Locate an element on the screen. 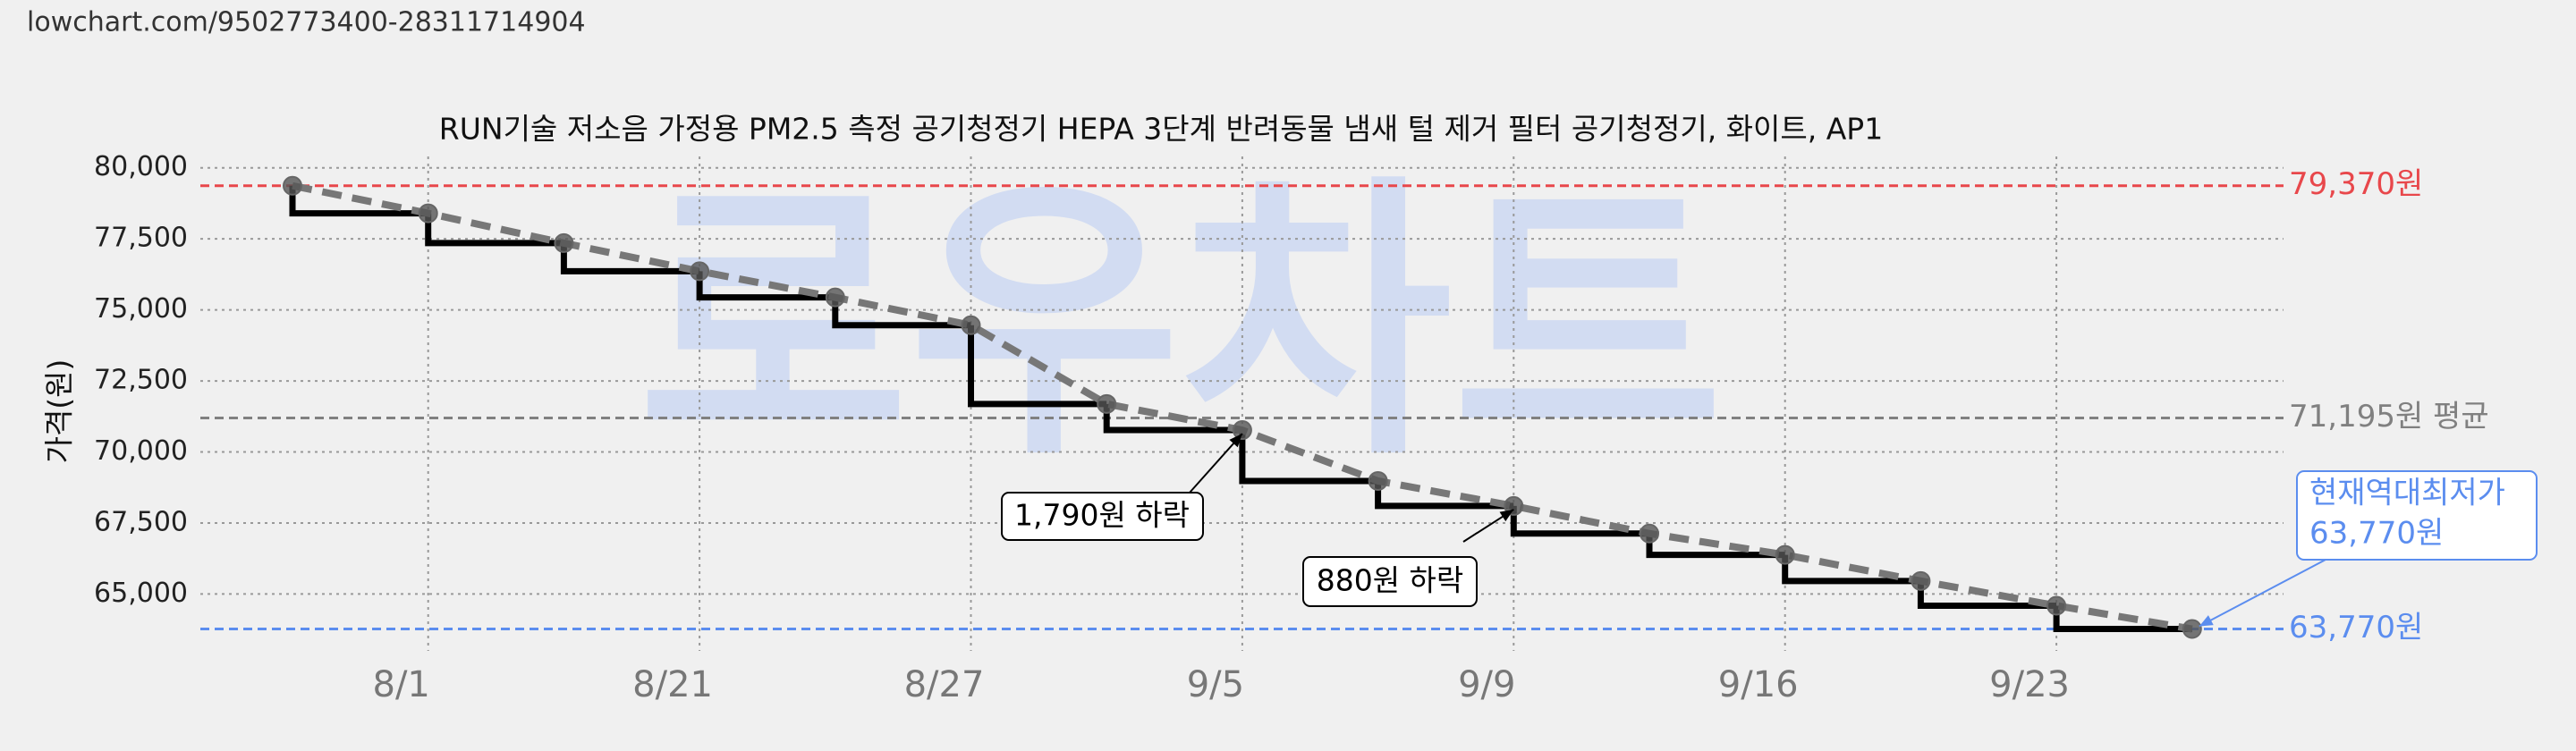 The width and height of the screenshot is (2576, 751). annotation-text: 1,790원 하락 is located at coordinates (1102, 515).